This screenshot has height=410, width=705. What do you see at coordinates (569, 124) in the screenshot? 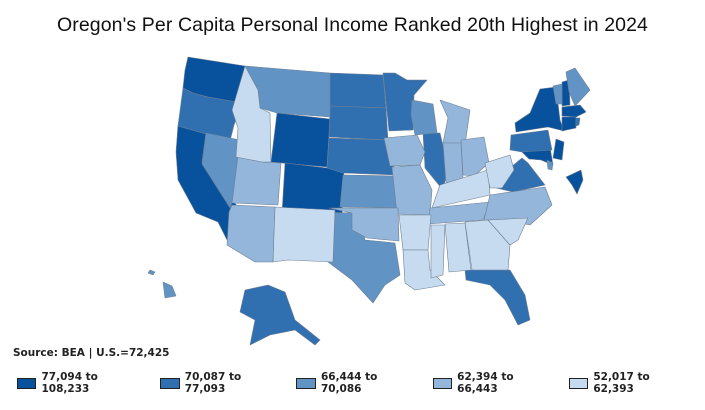
I see `state-ct` at bounding box center [569, 124].